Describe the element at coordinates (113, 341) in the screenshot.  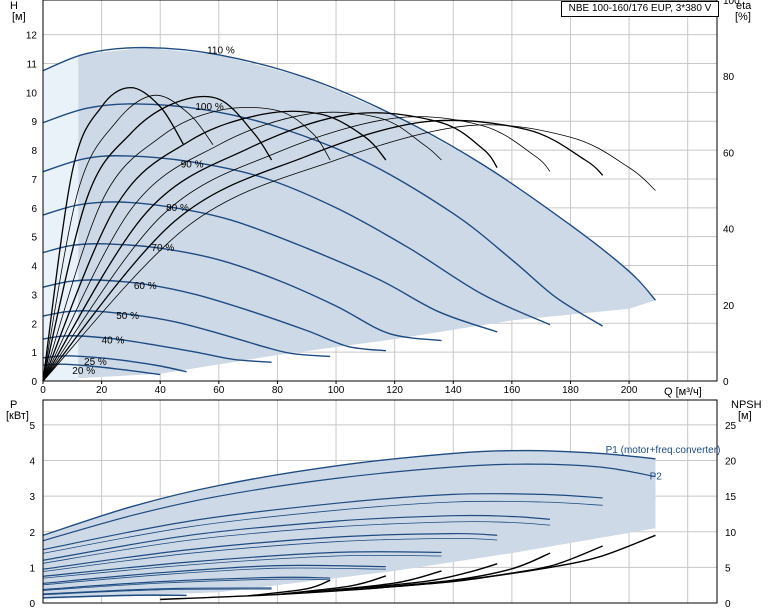
I see `head-curve-label: 40 %` at that location.